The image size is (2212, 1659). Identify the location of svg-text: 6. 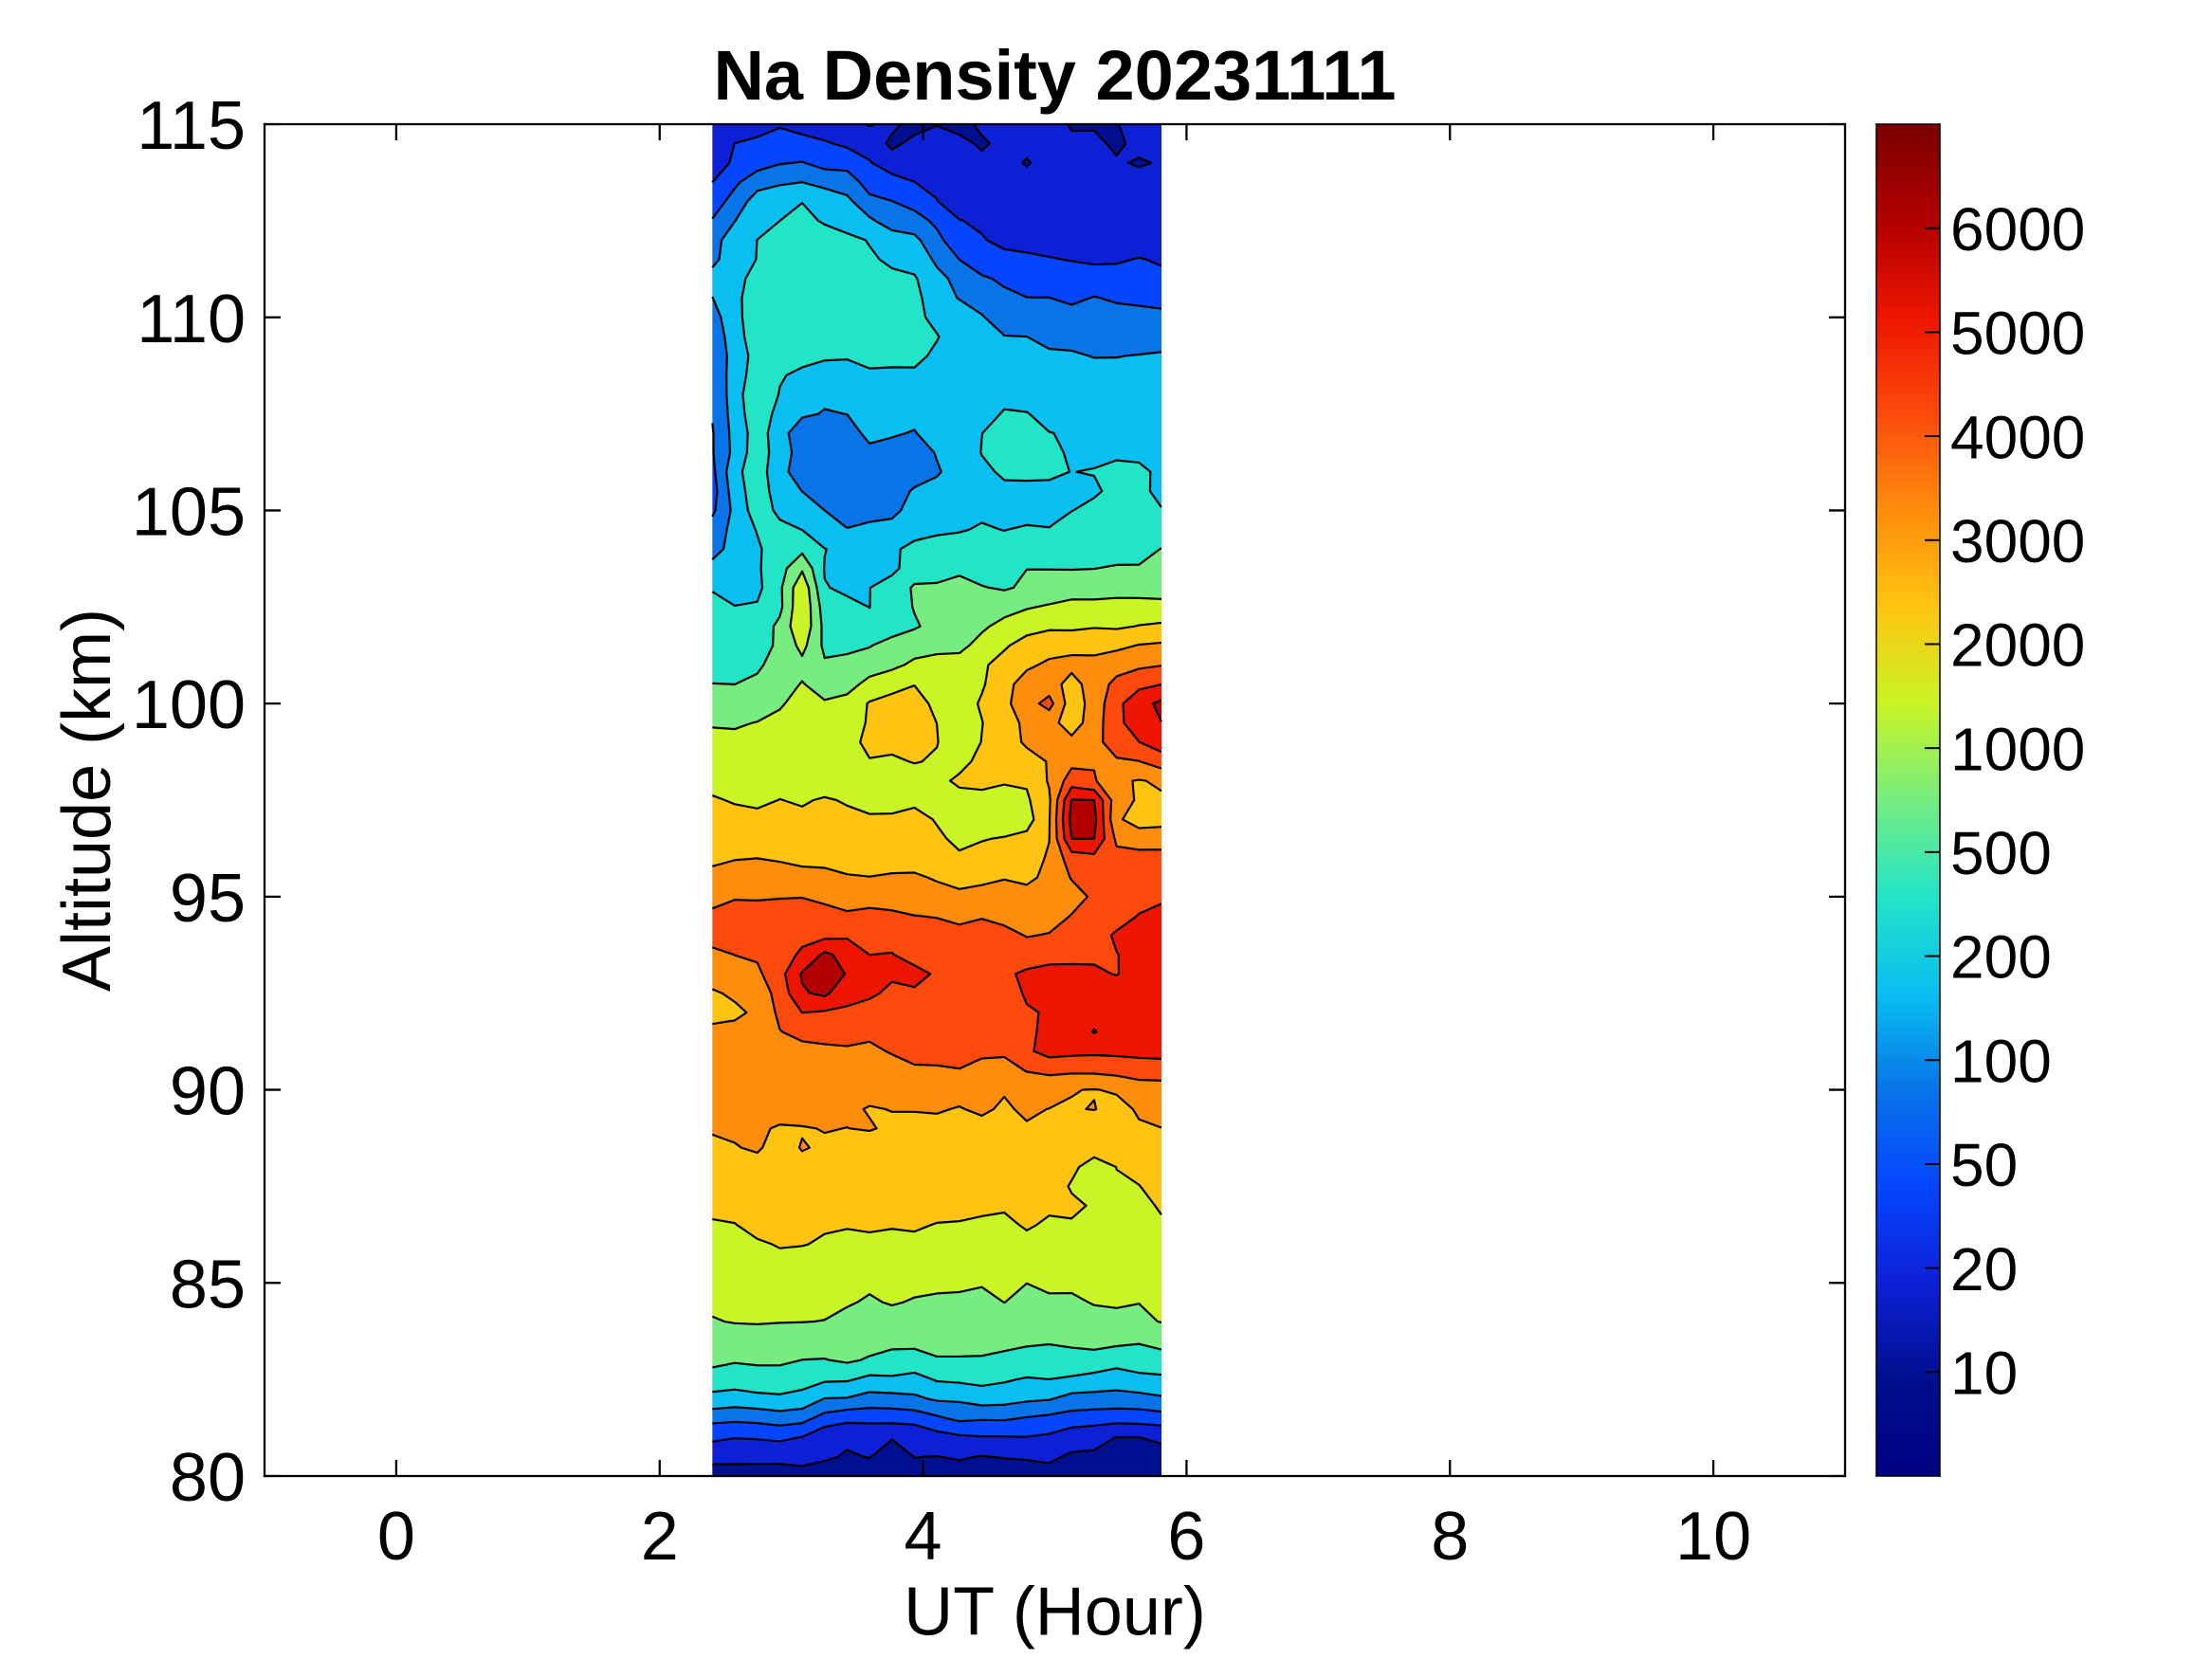
(1186, 1537).